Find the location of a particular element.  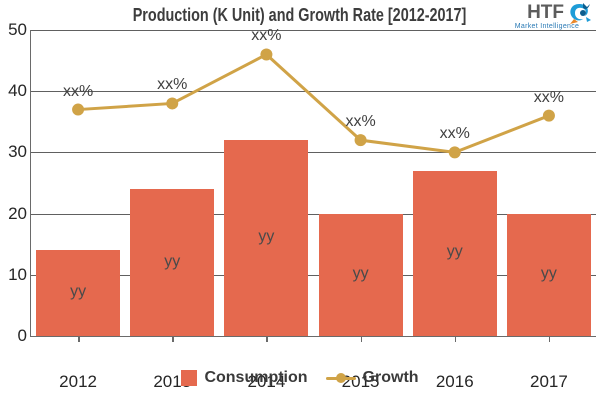

bar-label-2012: yy is located at coordinates (78, 292).